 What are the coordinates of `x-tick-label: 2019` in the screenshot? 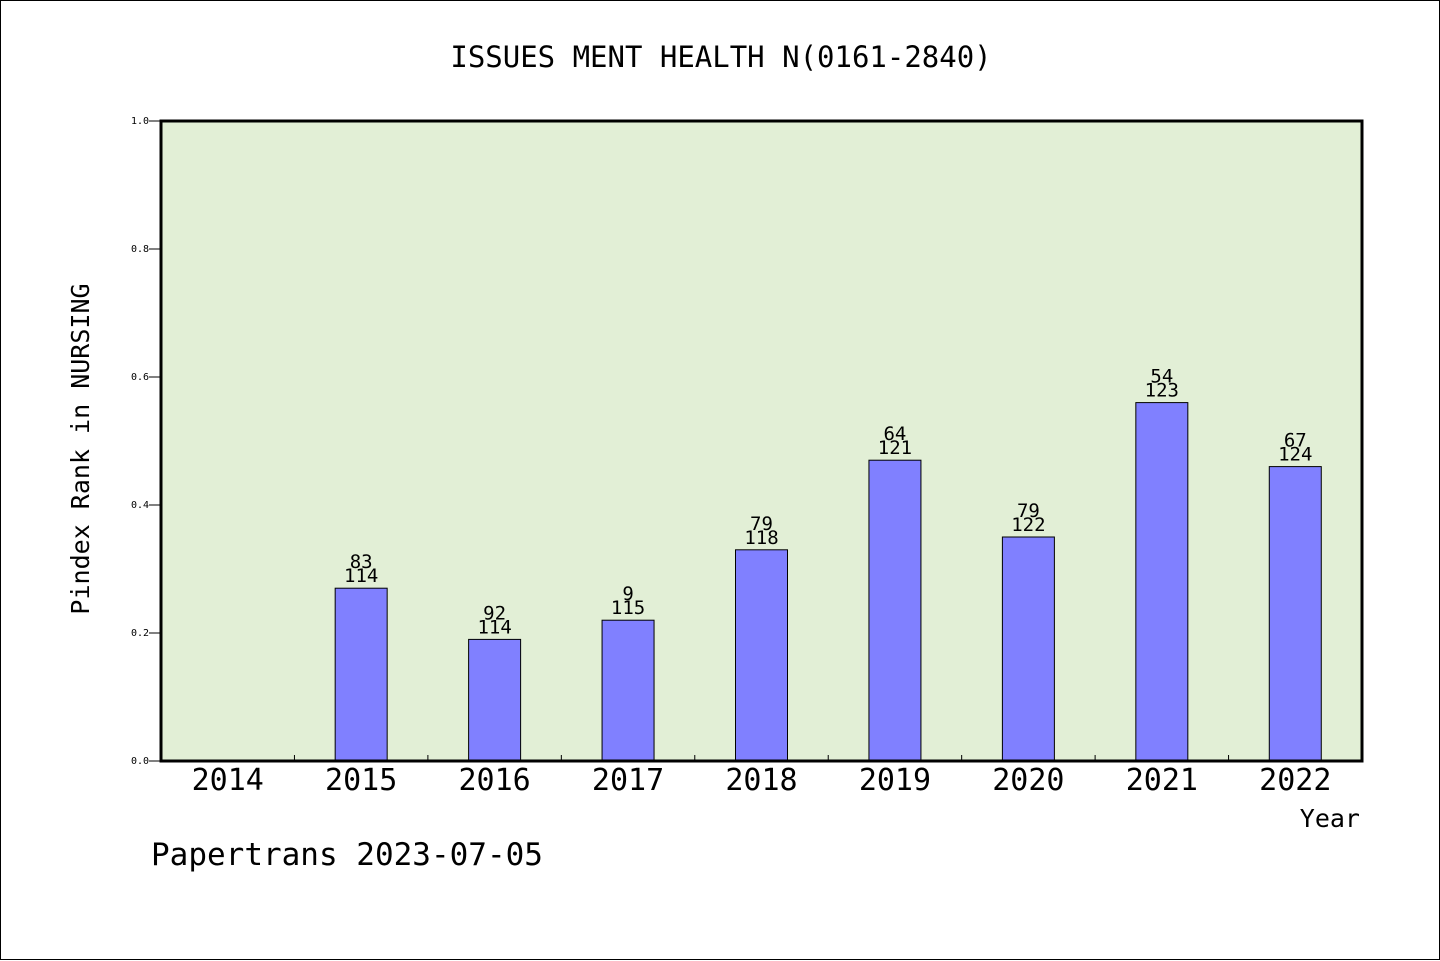 It's located at (895, 780).